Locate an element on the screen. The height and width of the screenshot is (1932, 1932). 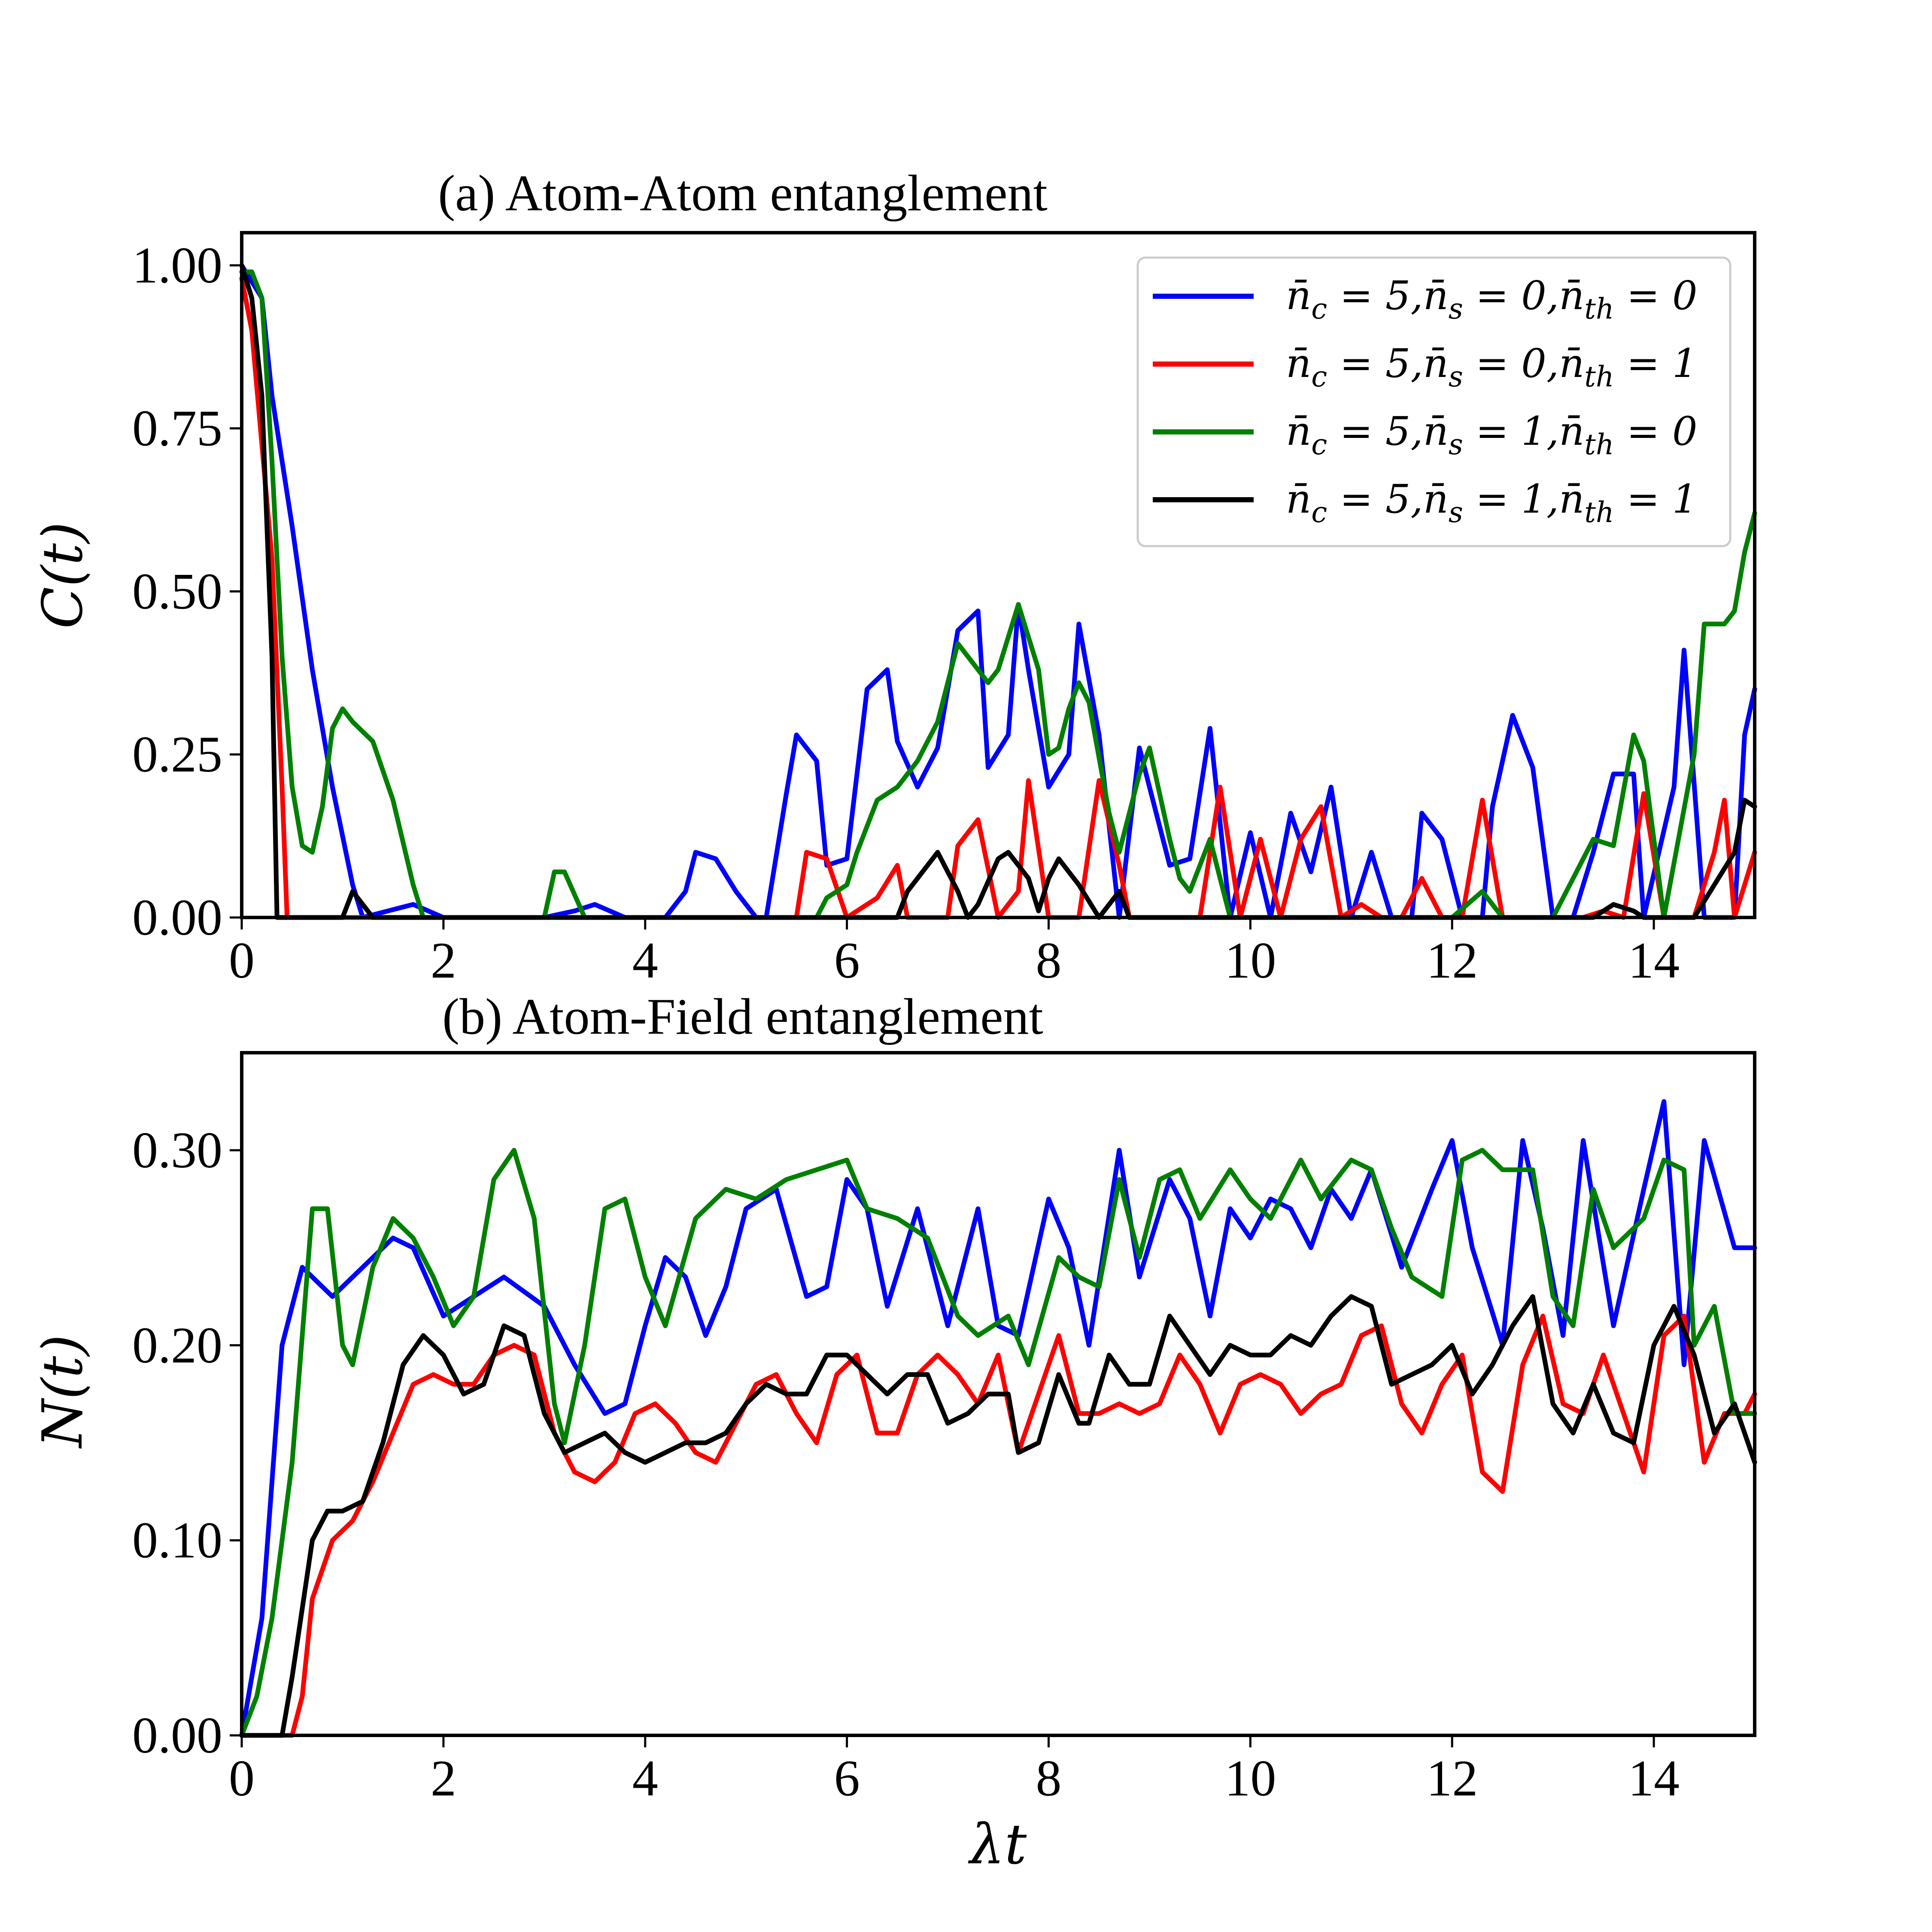
panel-b-xlabel: λt is located at coordinates (998, 1845).